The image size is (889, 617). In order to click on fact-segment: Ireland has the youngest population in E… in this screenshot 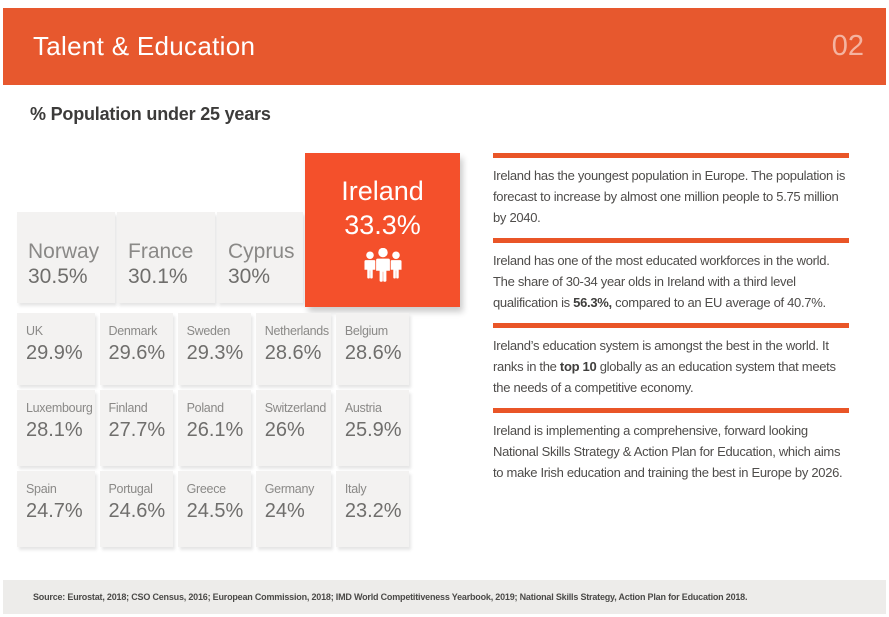, I will do `click(669, 196)`.